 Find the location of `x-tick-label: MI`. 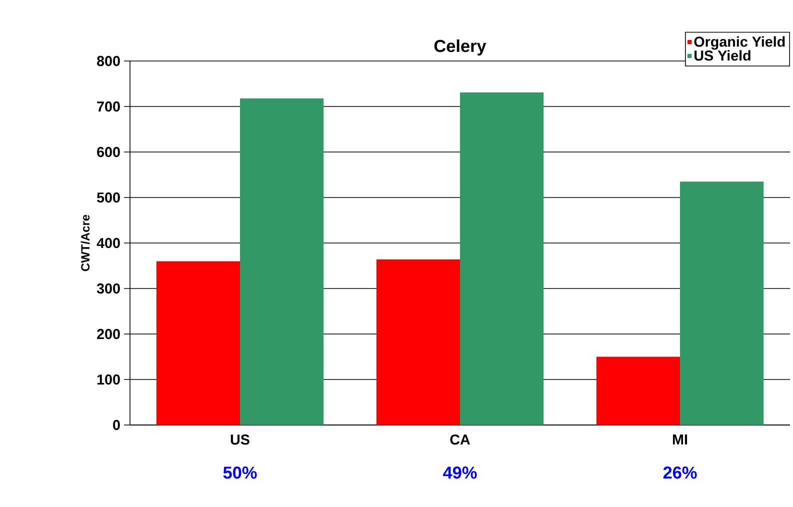

x-tick-label: MI is located at coordinates (680, 439).